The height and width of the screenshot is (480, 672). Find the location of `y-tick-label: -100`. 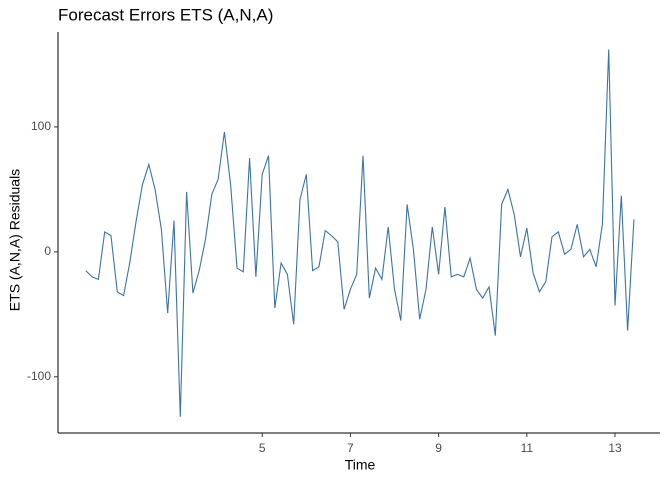

y-tick-label: -100 is located at coordinates (39, 376).